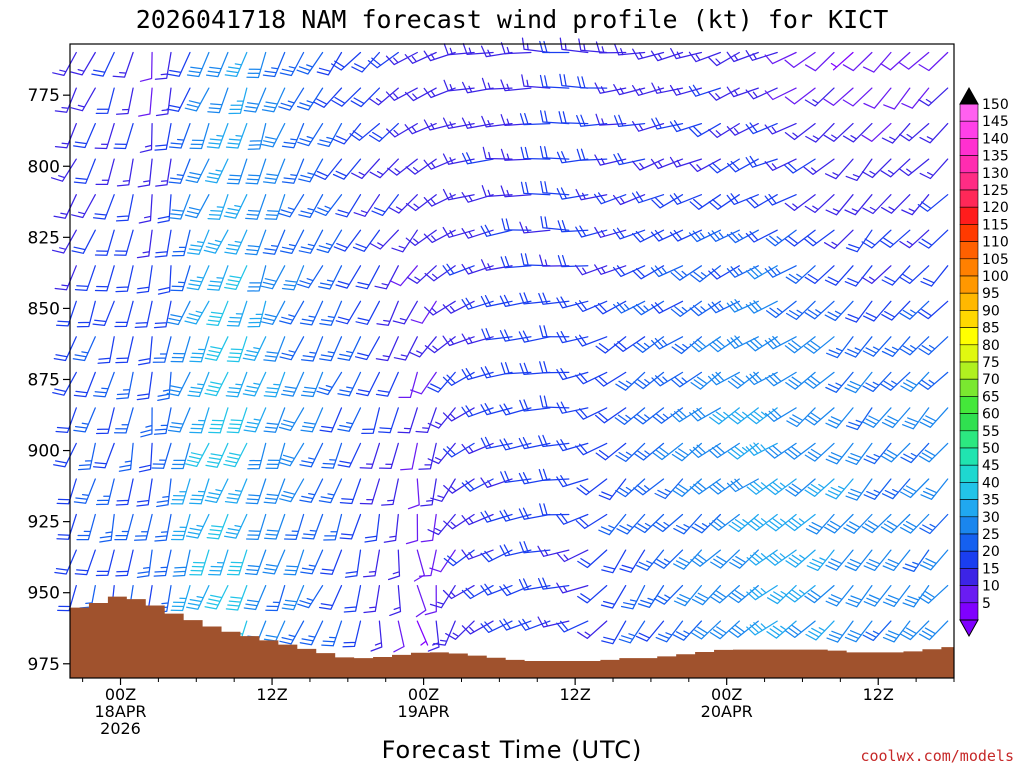 The width and height of the screenshot is (1024, 768). What do you see at coordinates (991, 535) in the screenshot?
I see `colorbar-label: 25` at bounding box center [991, 535].